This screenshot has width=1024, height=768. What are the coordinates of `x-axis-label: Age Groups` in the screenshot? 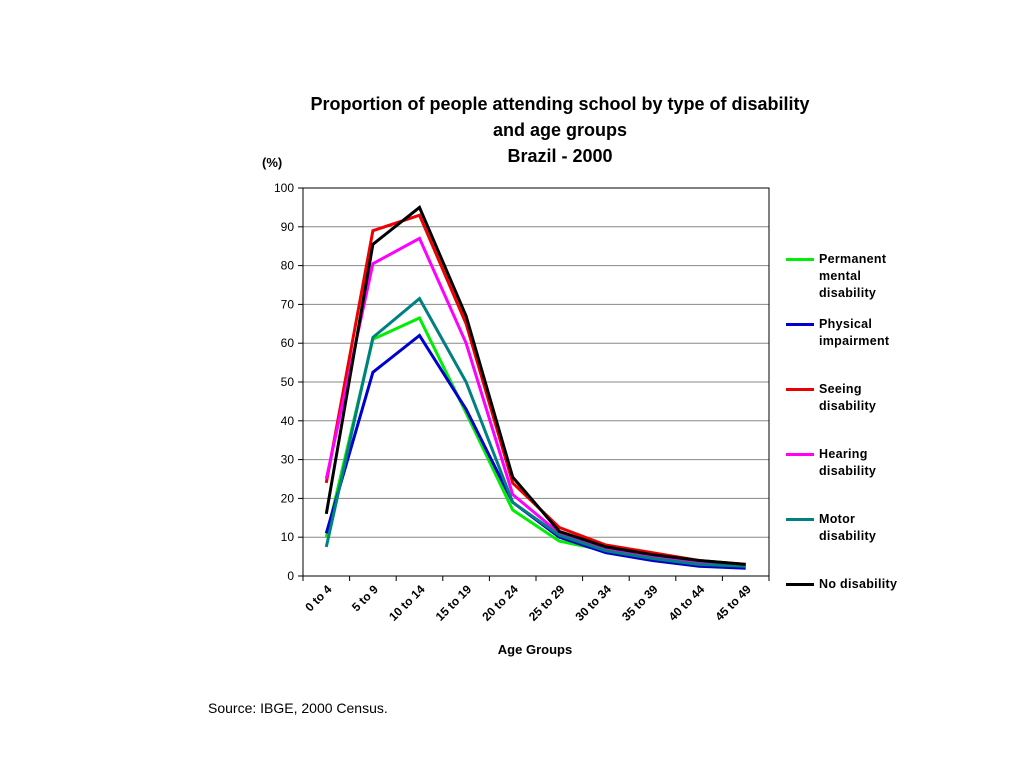 It's located at (535, 649).